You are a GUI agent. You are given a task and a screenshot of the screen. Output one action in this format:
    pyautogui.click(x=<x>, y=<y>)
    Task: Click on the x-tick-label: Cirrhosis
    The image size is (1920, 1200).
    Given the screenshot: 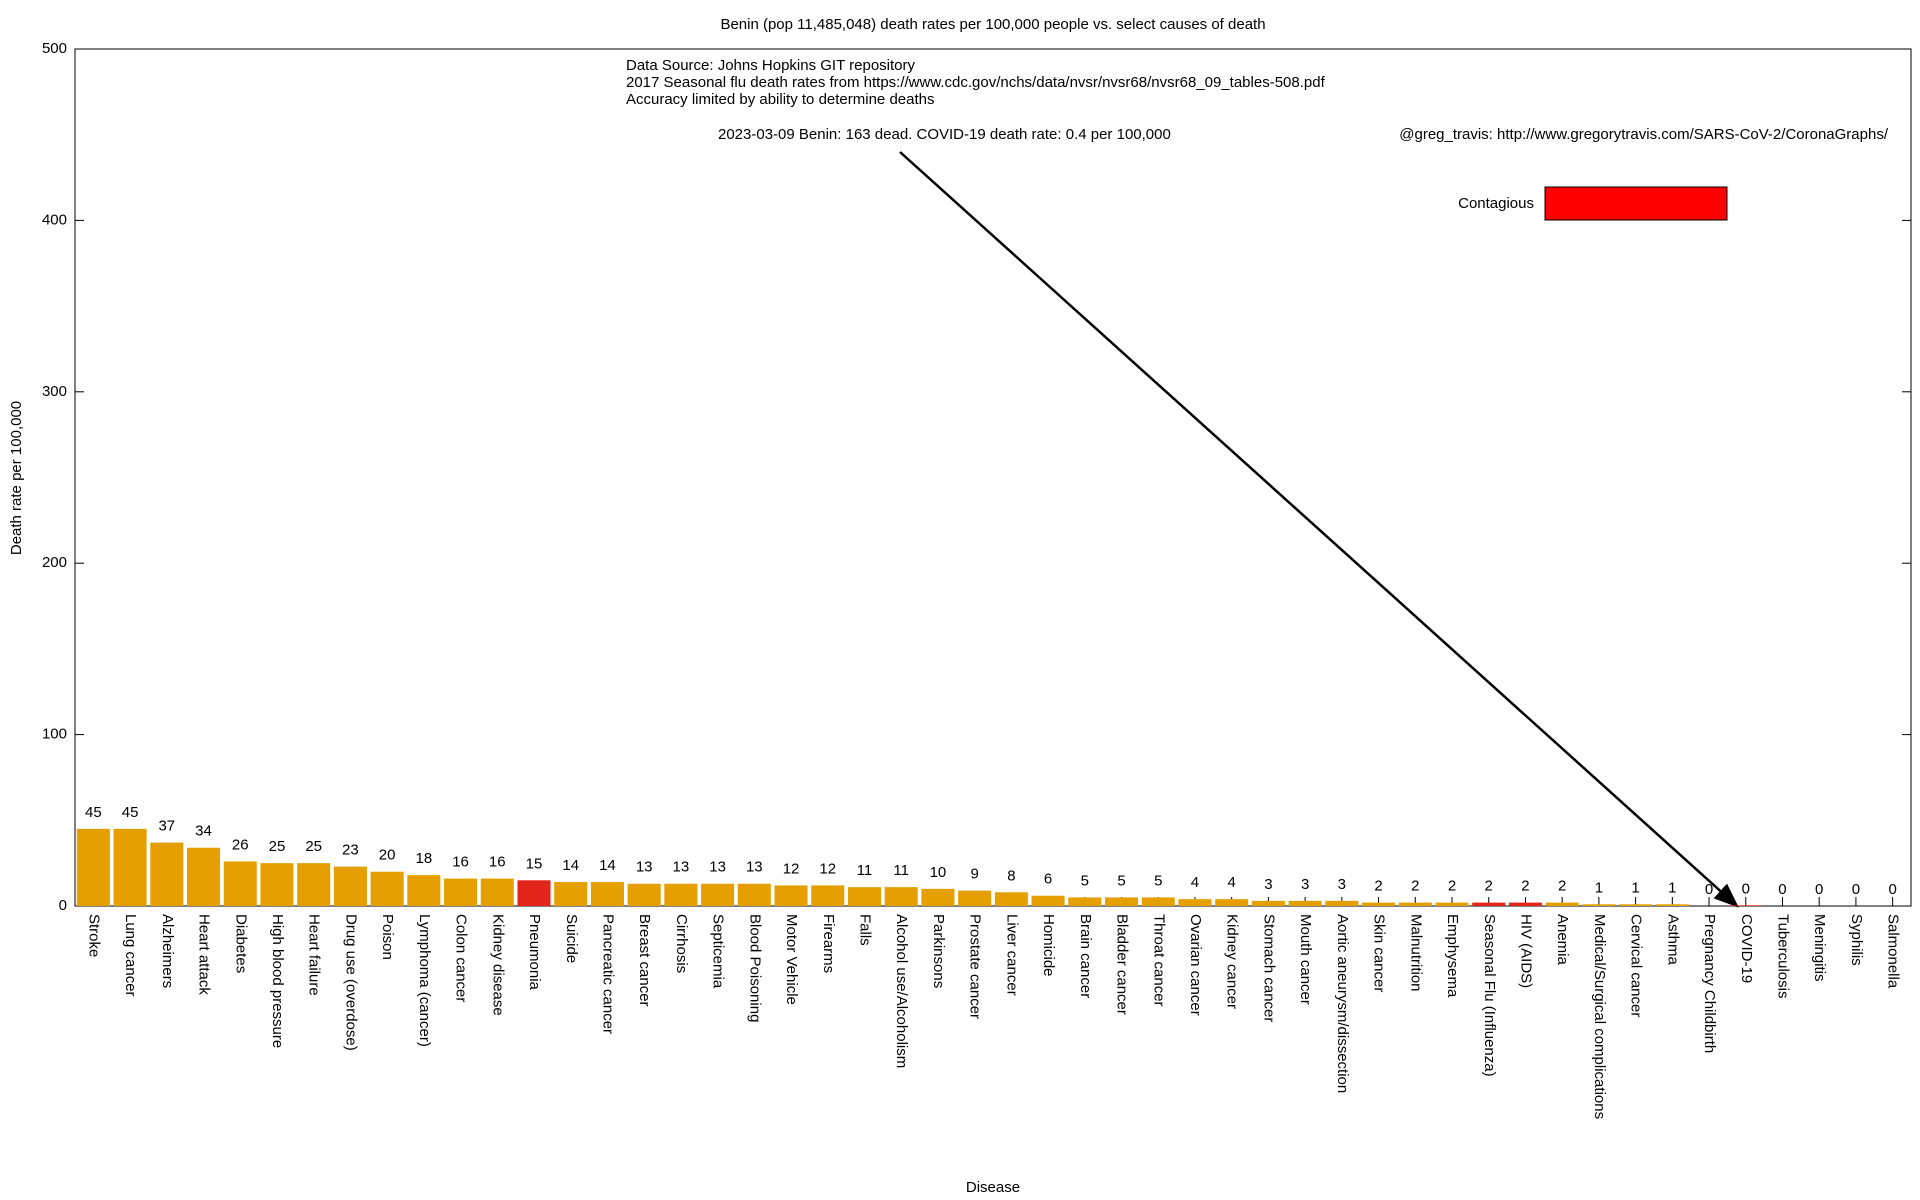 What is the action you would take?
    pyautogui.click(x=681, y=943)
    